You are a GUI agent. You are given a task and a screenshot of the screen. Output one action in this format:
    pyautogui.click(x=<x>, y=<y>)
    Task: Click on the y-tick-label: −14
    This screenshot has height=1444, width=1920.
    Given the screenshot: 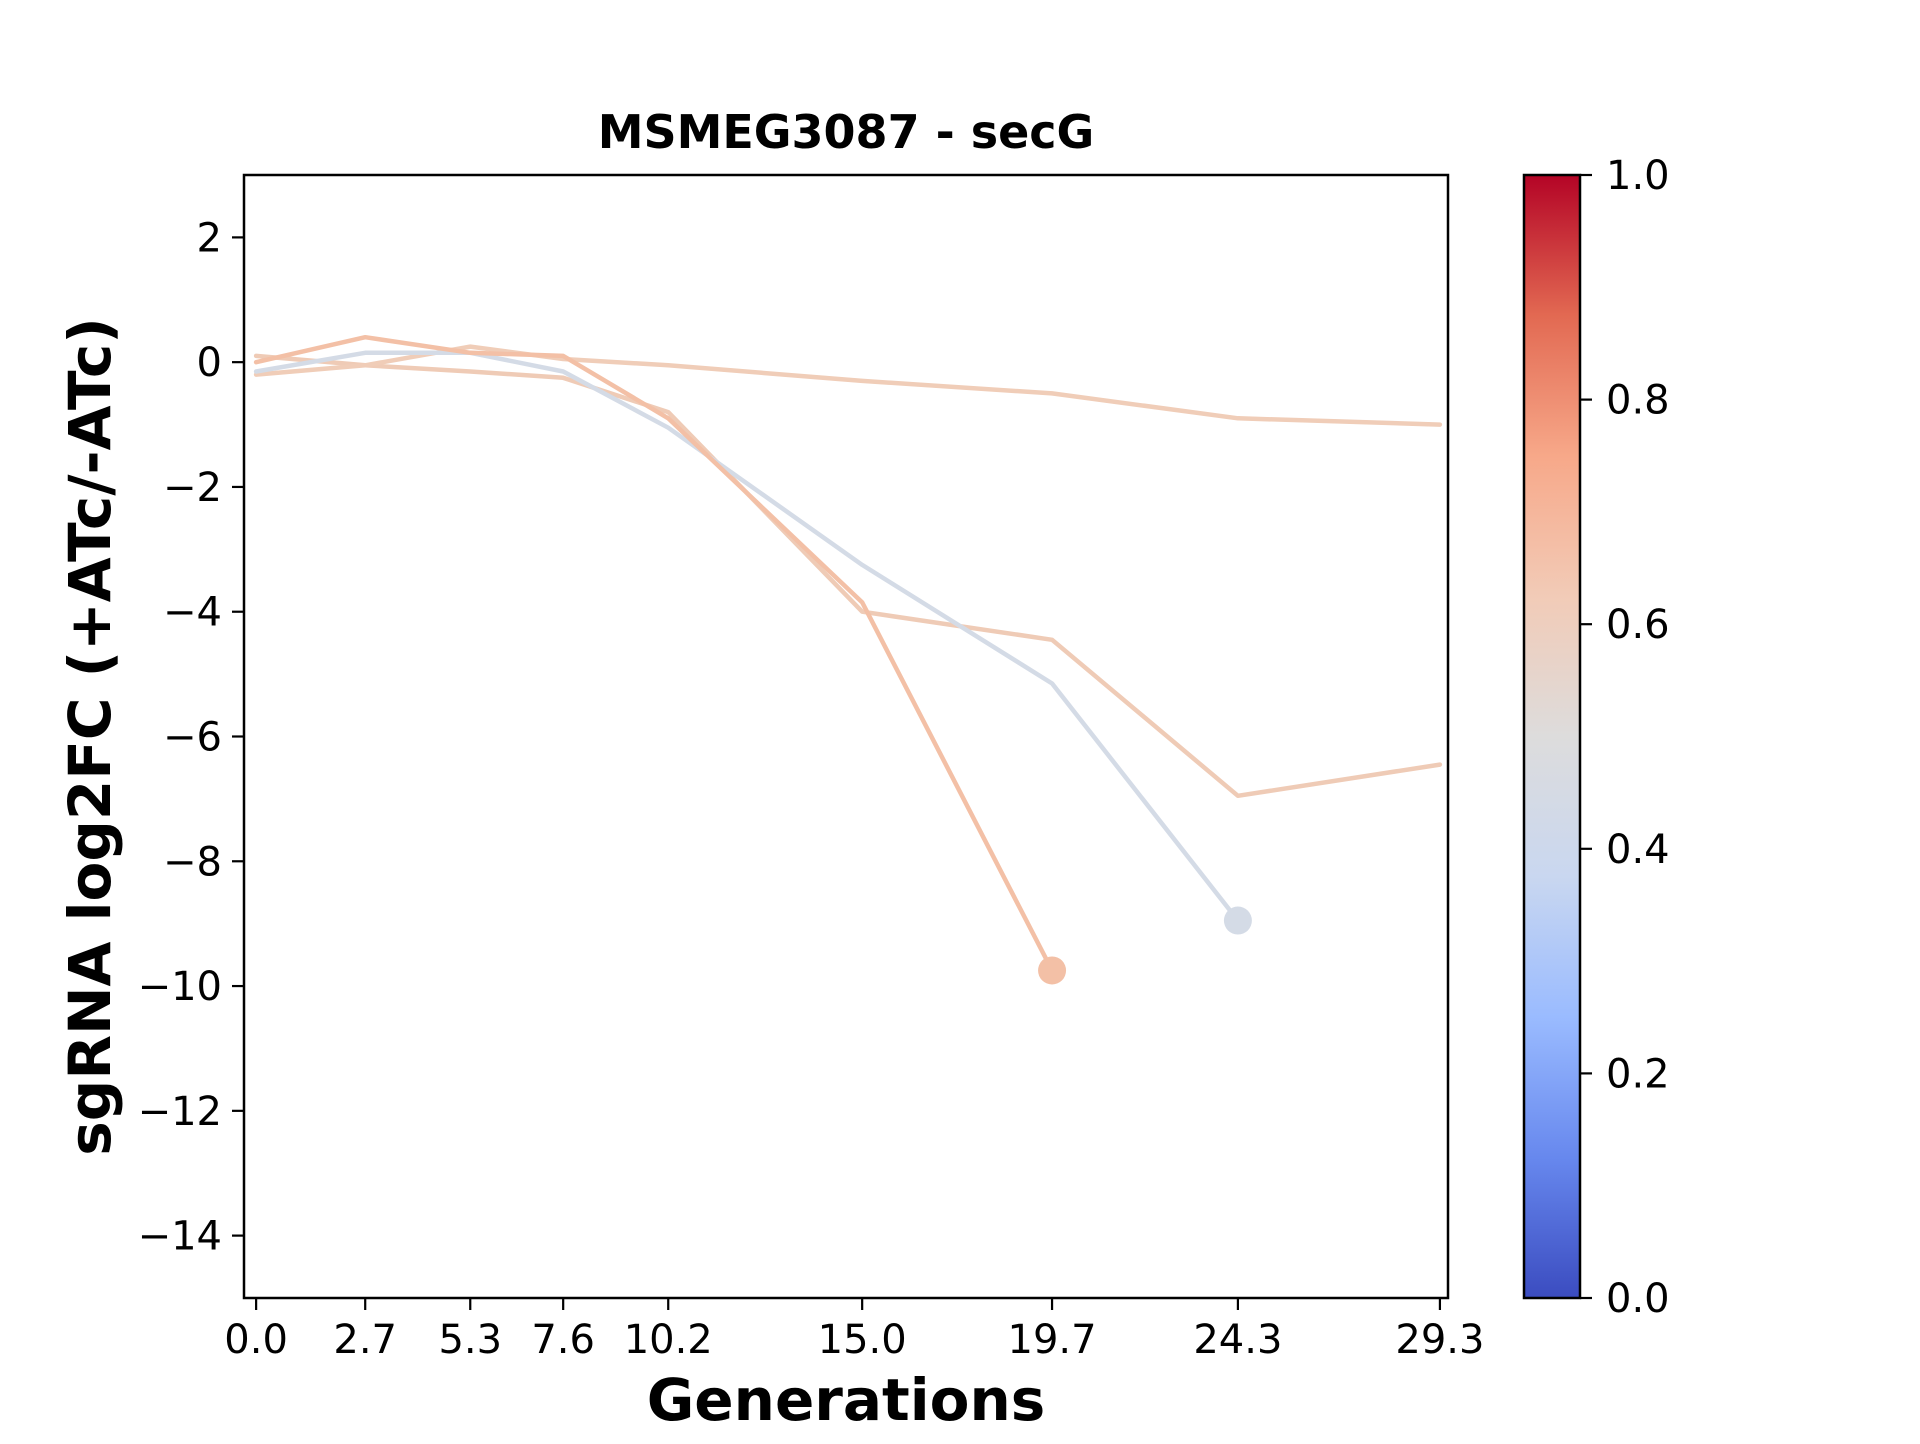 What is the action you would take?
    pyautogui.click(x=180, y=1237)
    